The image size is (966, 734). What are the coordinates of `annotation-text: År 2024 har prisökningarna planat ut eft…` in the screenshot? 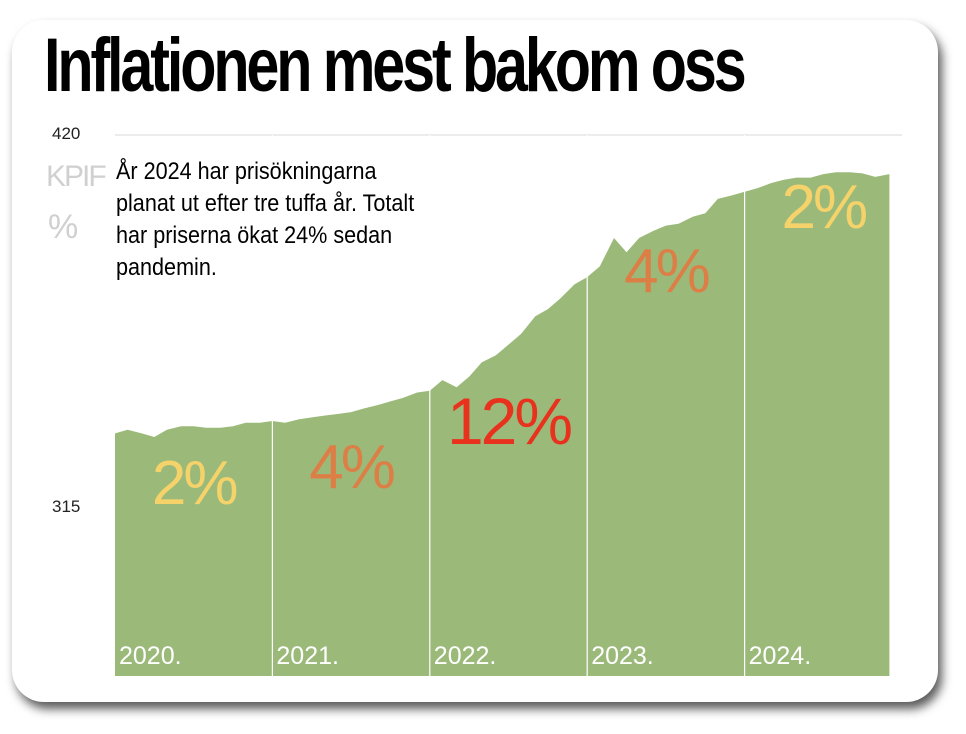 It's located at (265, 219).